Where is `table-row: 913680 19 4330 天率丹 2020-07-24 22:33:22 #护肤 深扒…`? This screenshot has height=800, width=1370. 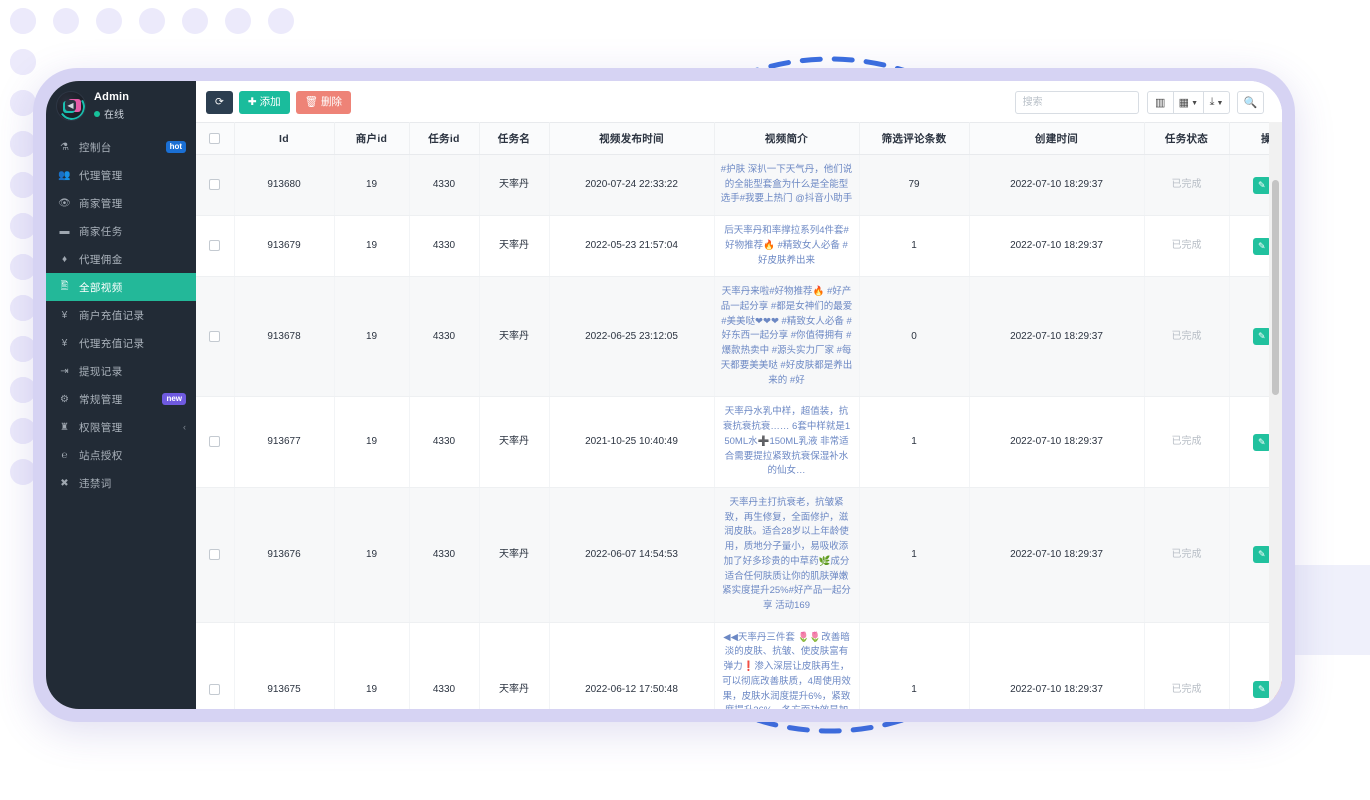
table-row: 913680 19 4330 天率丹 2020-07-24 22:33:22 #护肤 深扒… is located at coordinates (739, 185).